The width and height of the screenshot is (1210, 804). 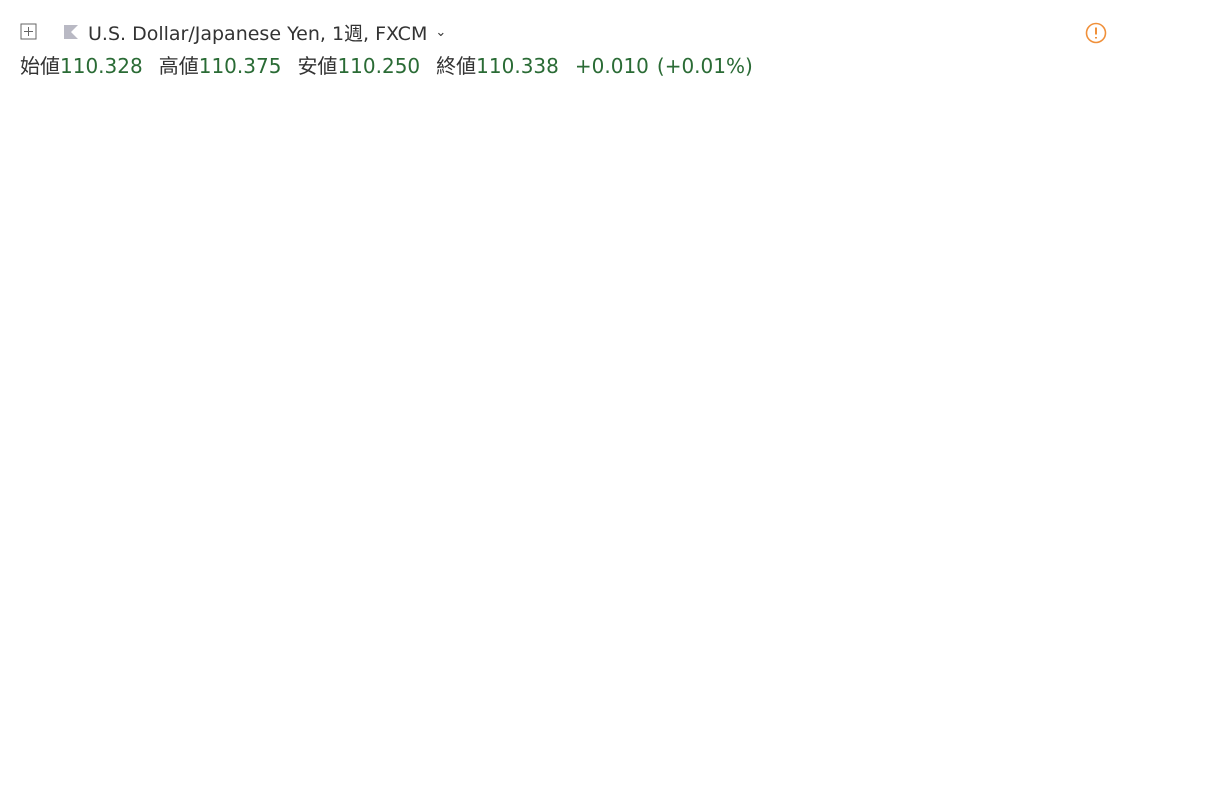 What do you see at coordinates (101, 66) in the screenshot?
I see `ohlc-value: 110.328` at bounding box center [101, 66].